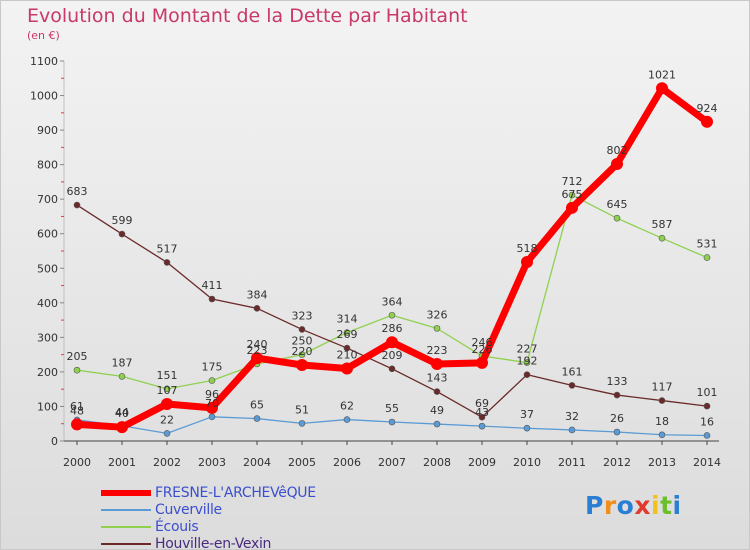  Describe the element at coordinates (212, 367) in the screenshot. I see `data-label: 175` at that location.